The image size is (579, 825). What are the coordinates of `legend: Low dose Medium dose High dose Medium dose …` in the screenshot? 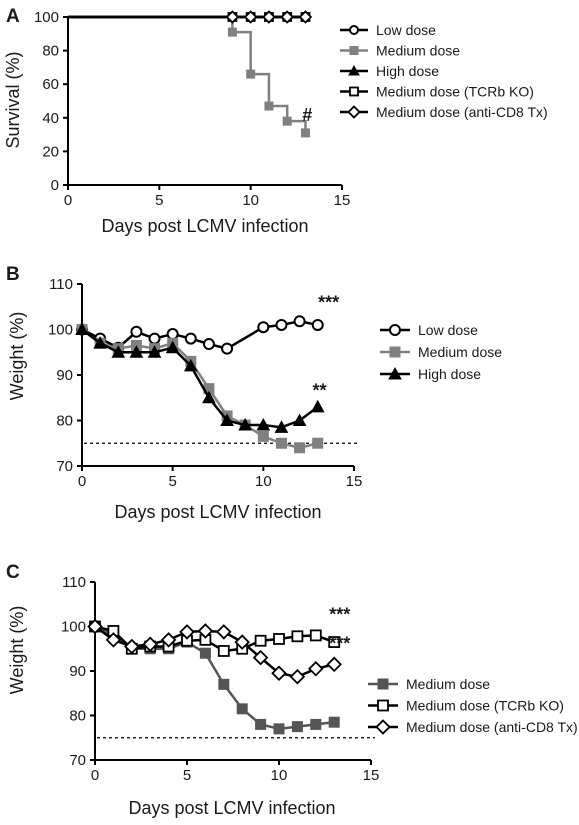 It's located at (444, 71).